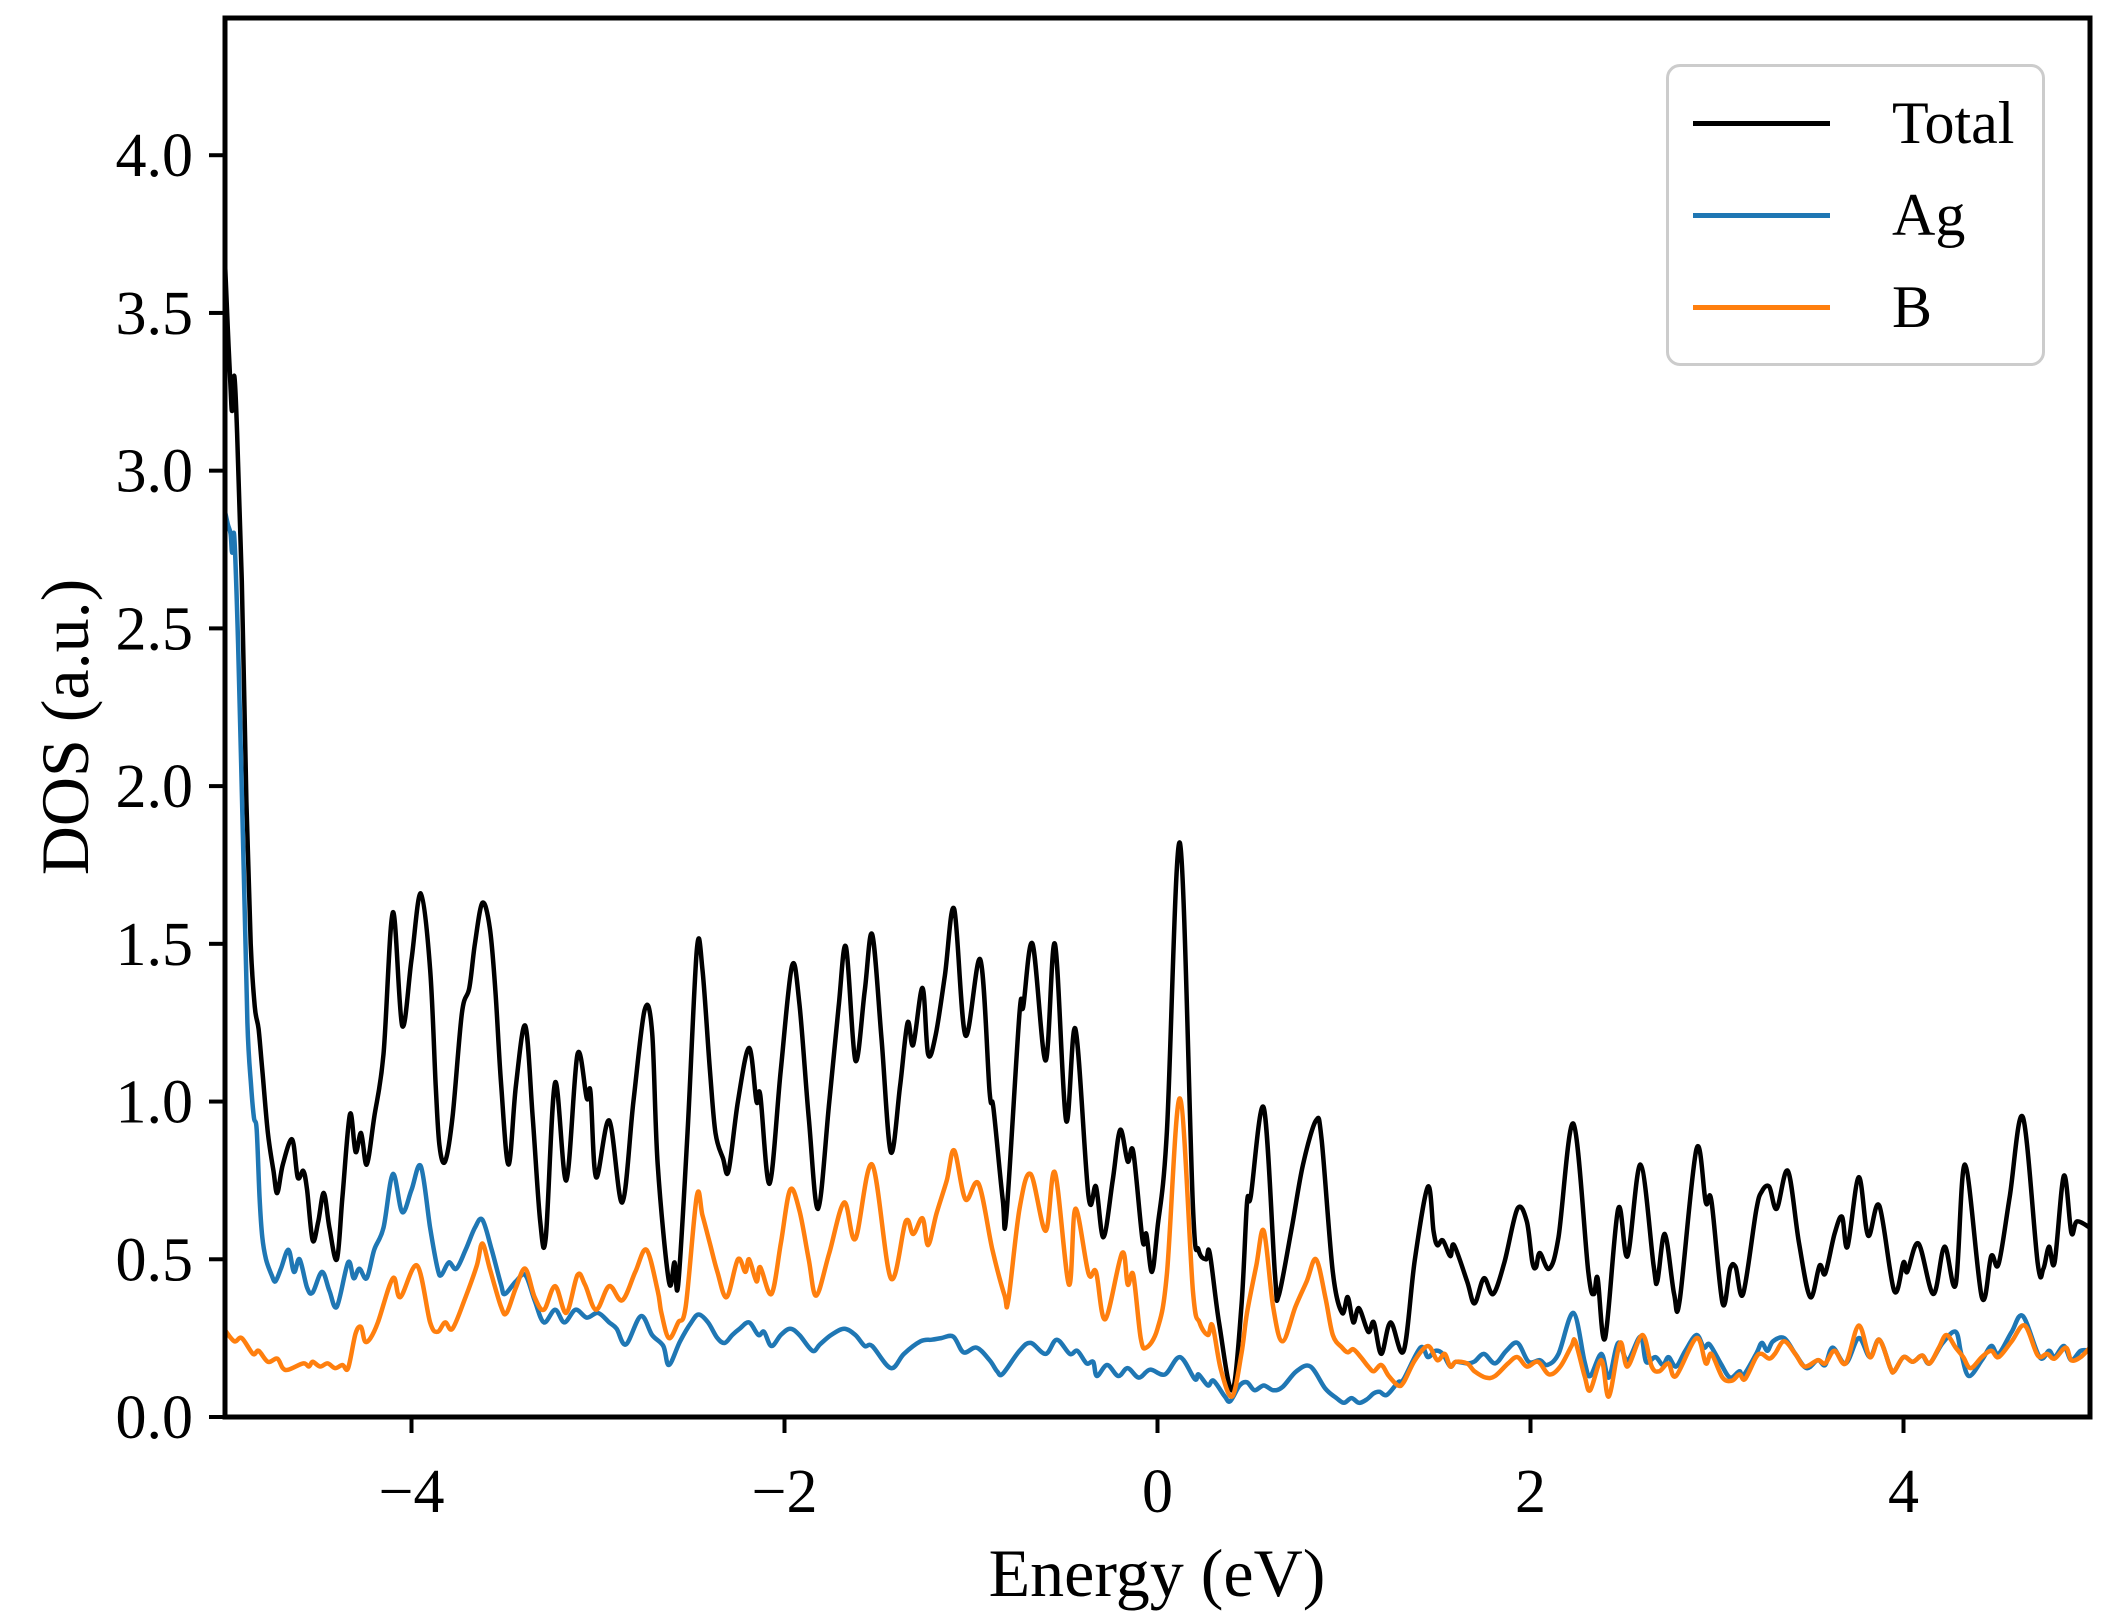 Image resolution: width=2113 pixels, height=1617 pixels. What do you see at coordinates (155, 1260) in the screenshot?
I see `y-tick-label: 0.5` at bounding box center [155, 1260].